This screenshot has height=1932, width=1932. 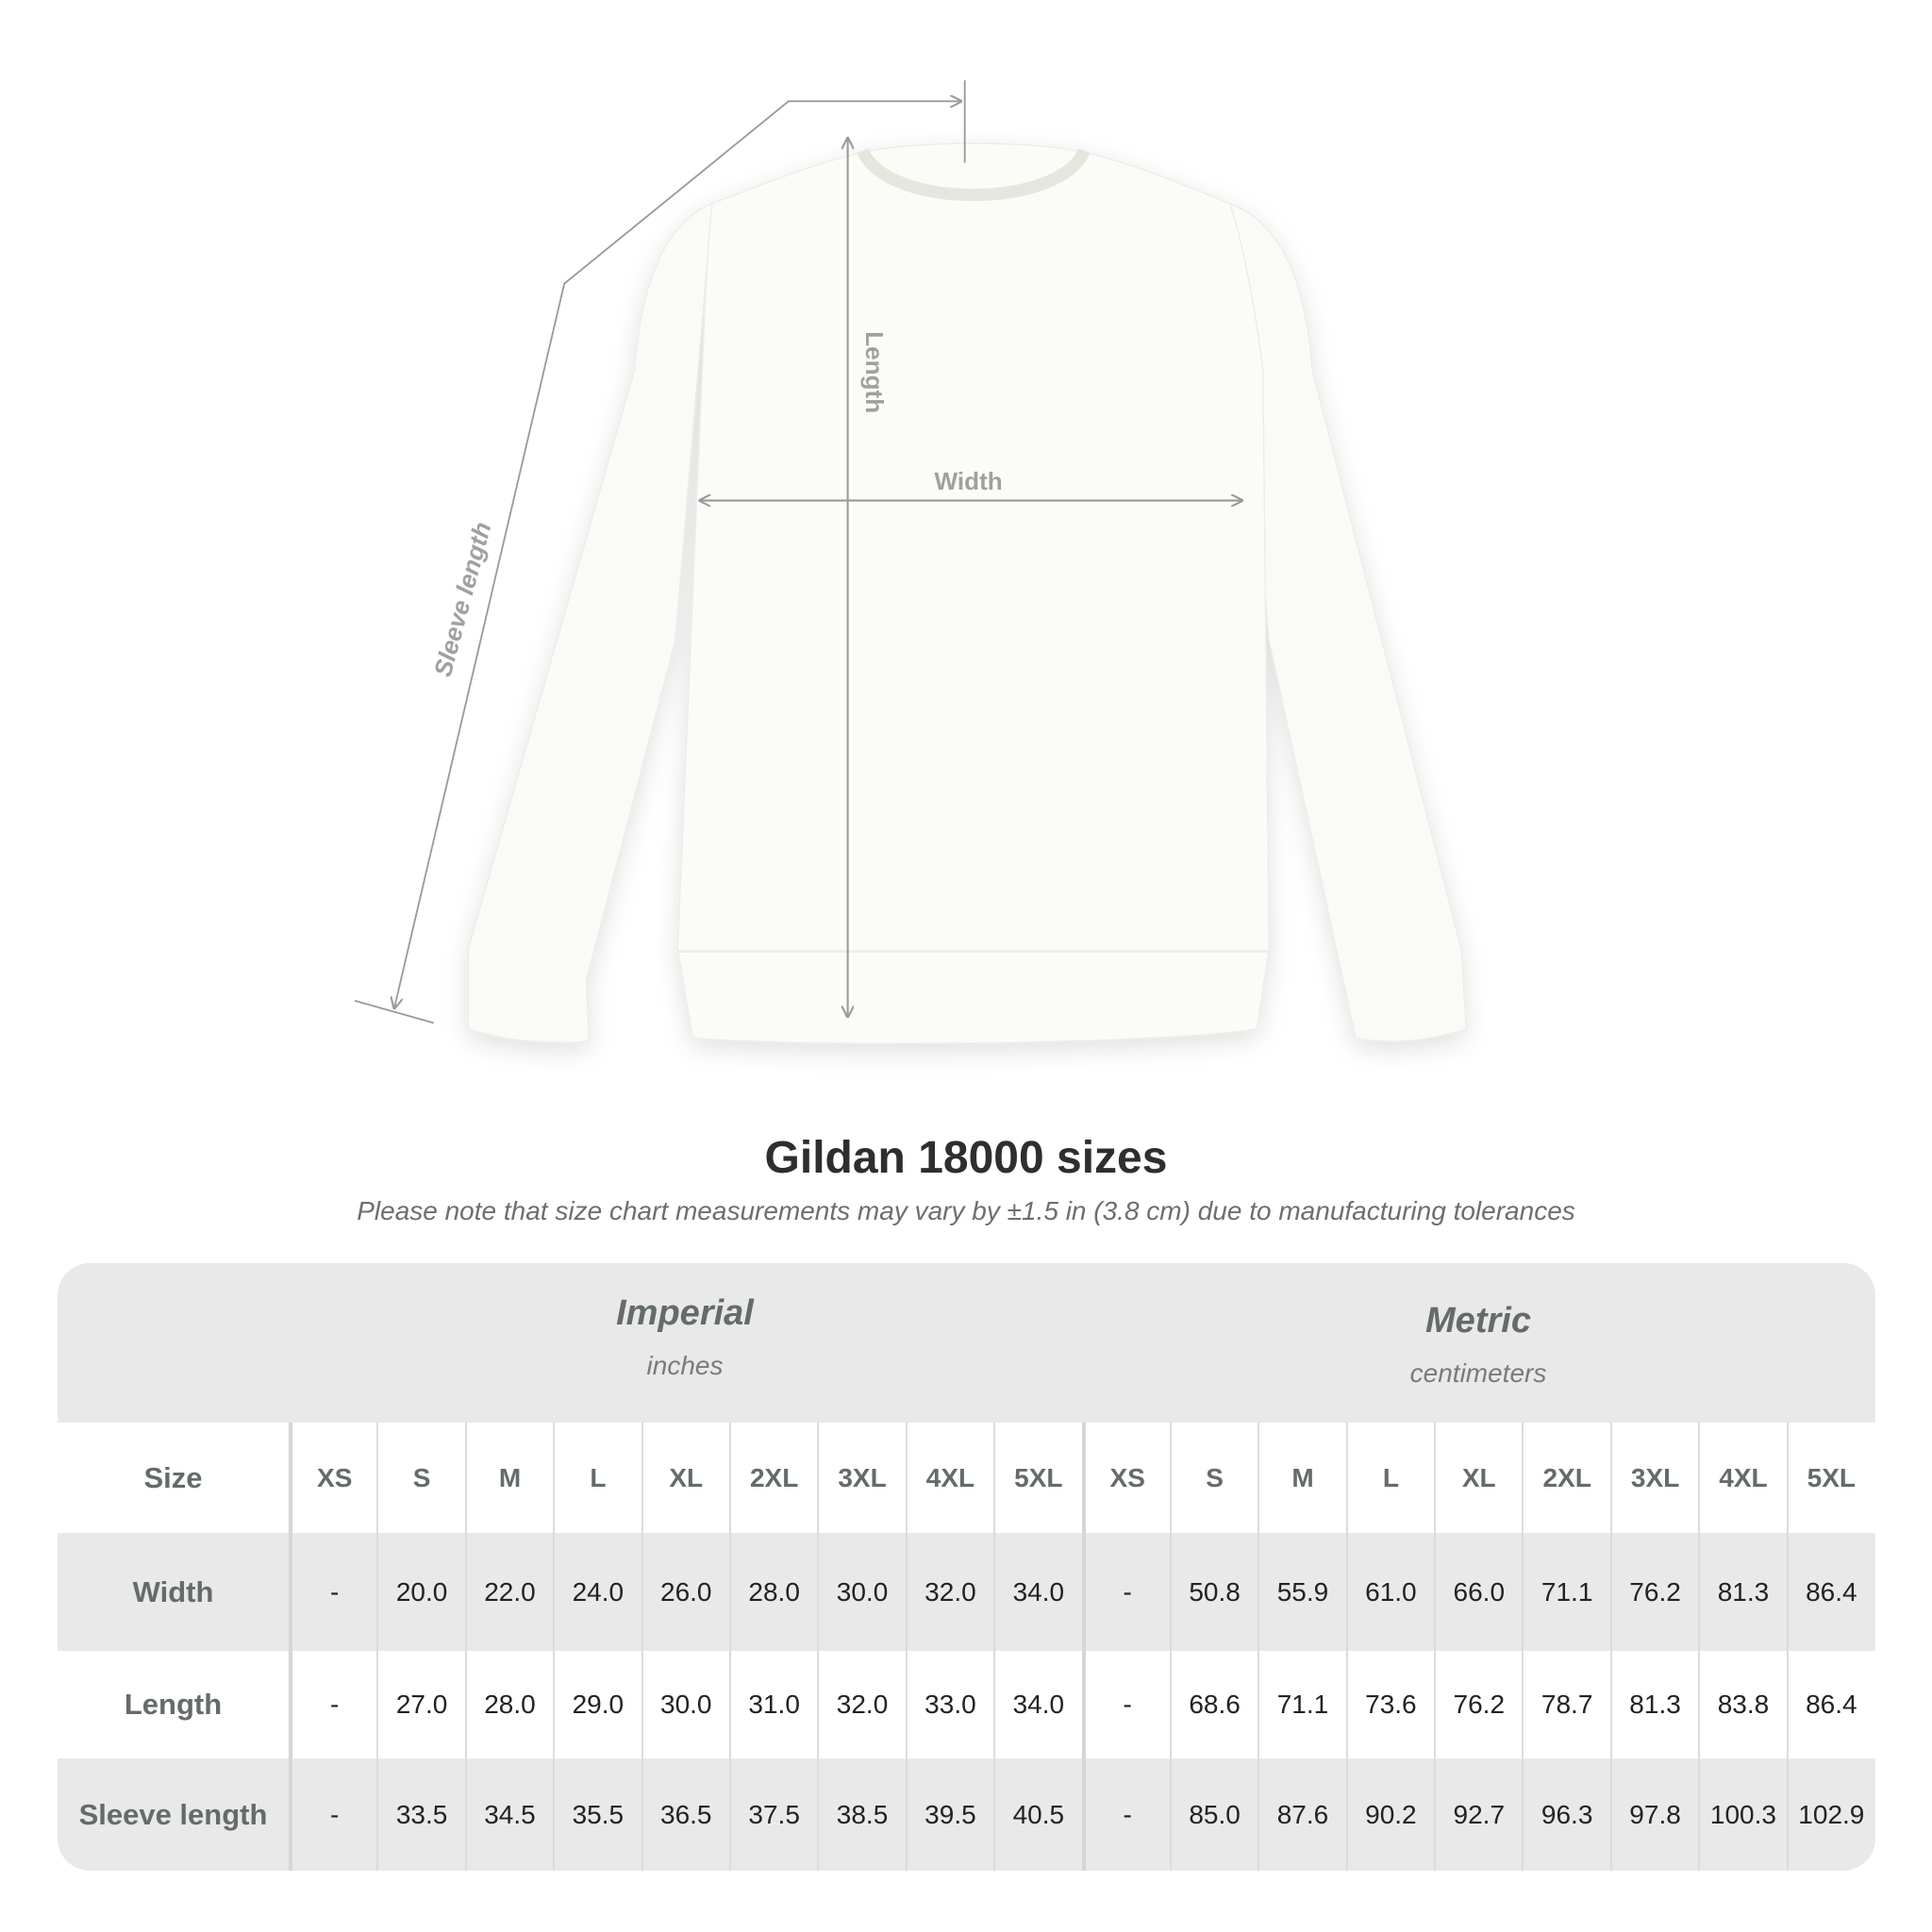 What do you see at coordinates (173, 1591) in the screenshot?
I see `row-label: Width` at bounding box center [173, 1591].